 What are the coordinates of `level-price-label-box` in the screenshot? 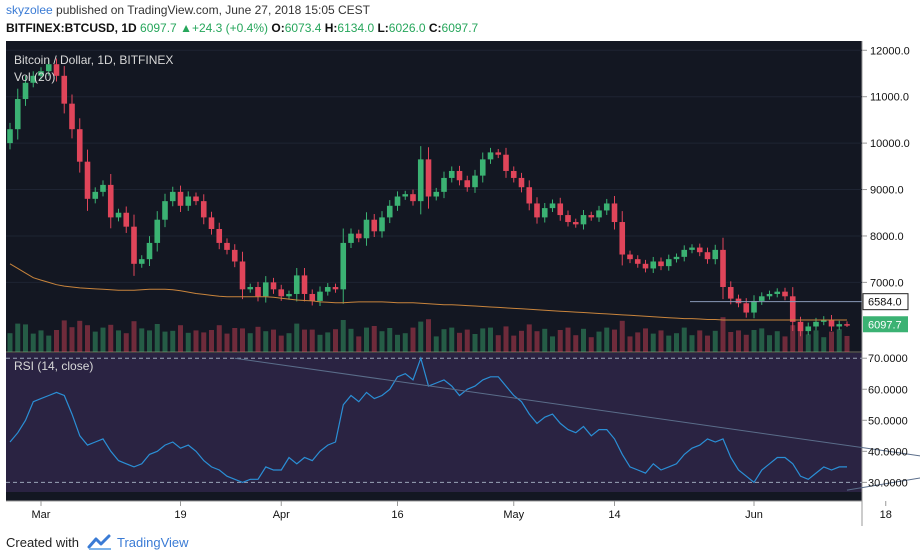 It's located at (885, 302).